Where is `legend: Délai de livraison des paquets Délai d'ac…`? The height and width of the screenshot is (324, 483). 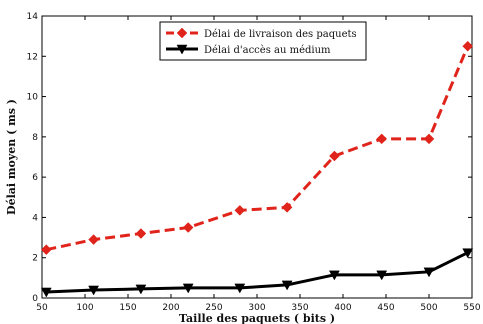
legend: Délai de livraison des paquets Délai d'ac… is located at coordinates (263, 41).